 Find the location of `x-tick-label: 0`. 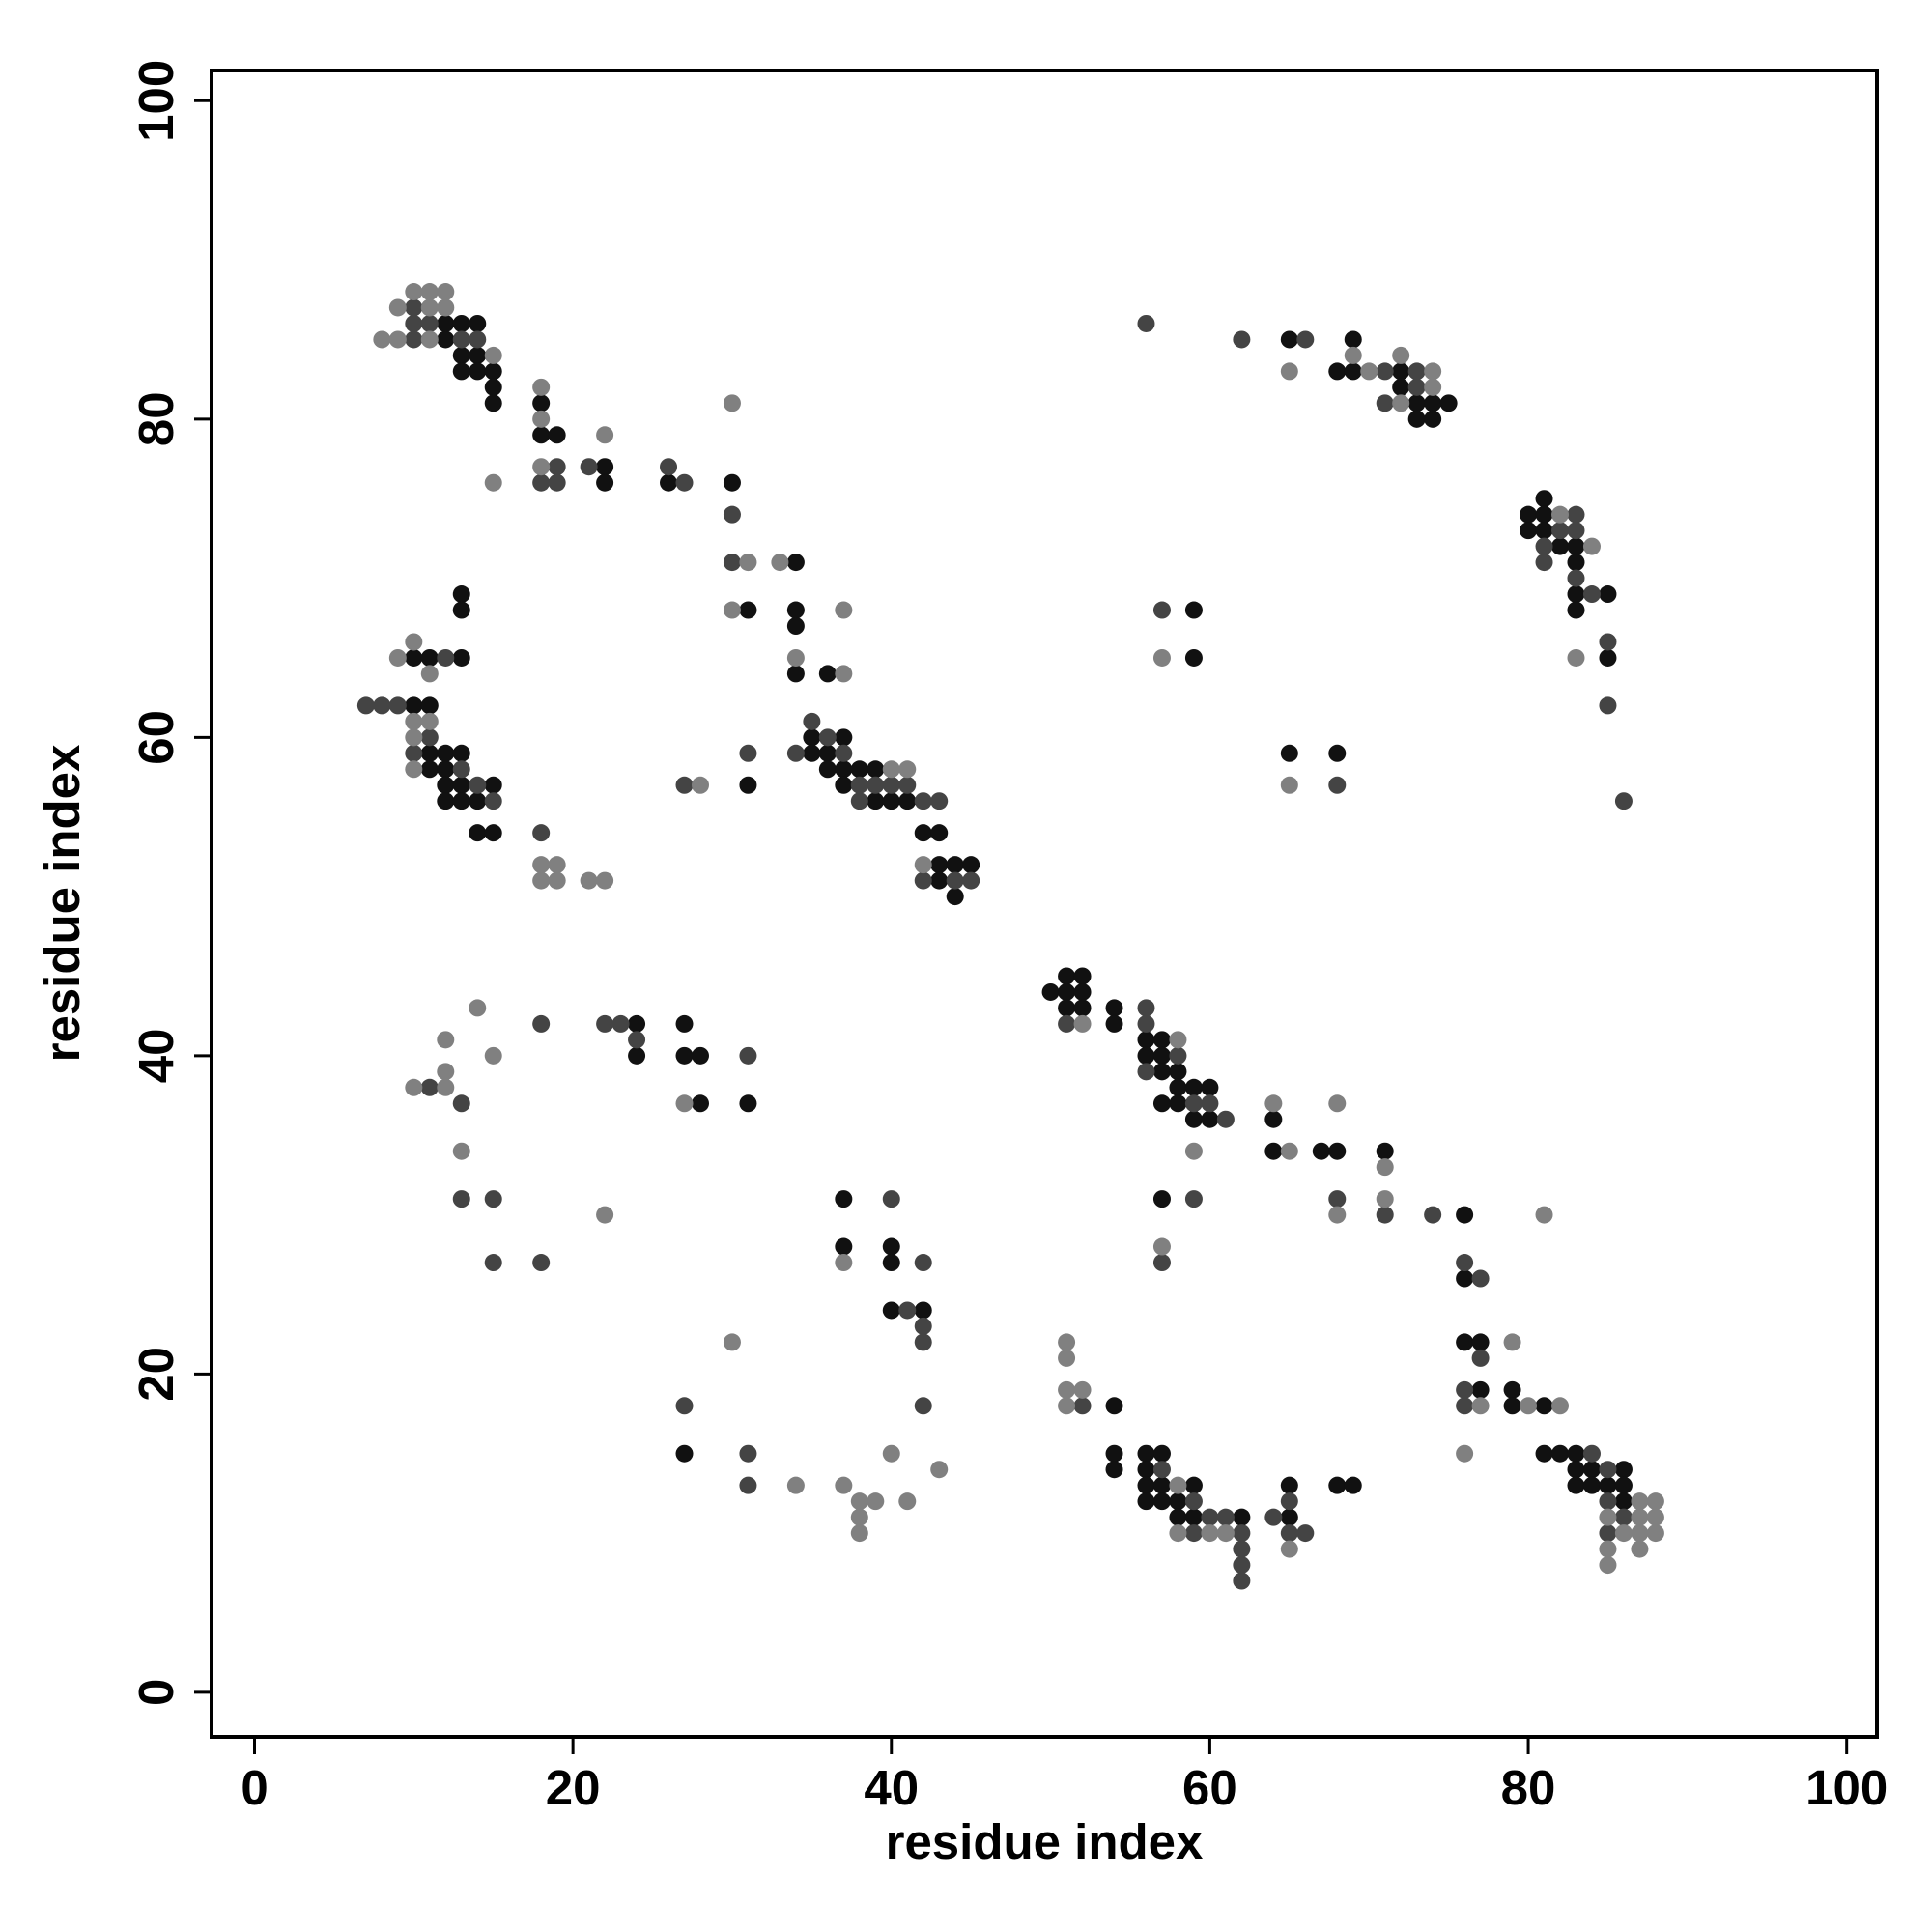

x-tick-label: 0 is located at coordinates (254, 1787).